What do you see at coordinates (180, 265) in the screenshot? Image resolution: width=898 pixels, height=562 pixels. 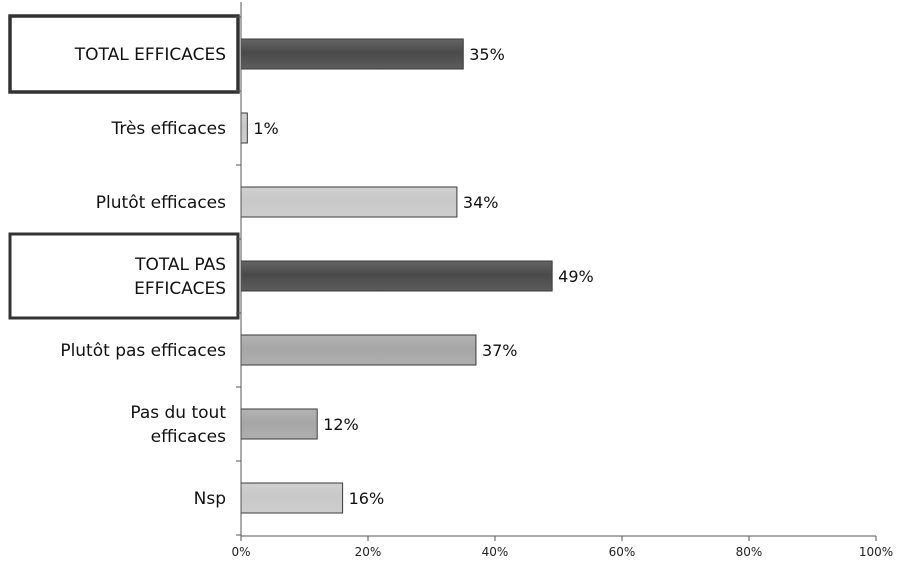 I see `category-label-line: TOTAL PAS` at bounding box center [180, 265].